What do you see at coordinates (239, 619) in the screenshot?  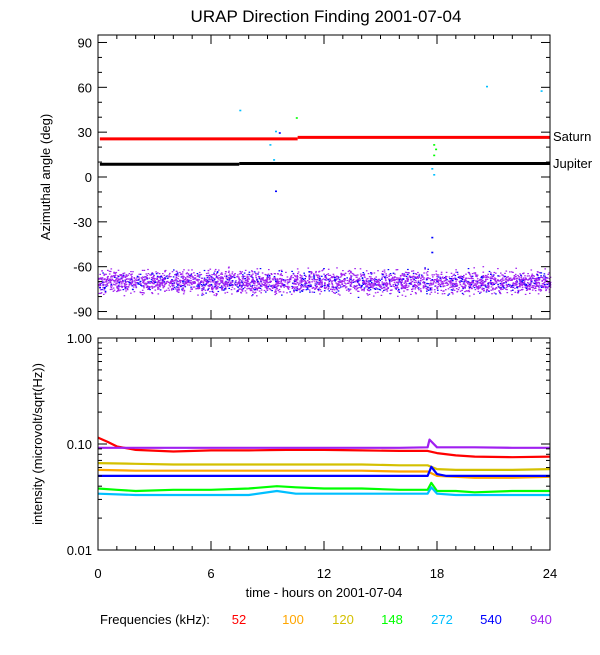 I see `legend-entry-52: 52` at bounding box center [239, 619].